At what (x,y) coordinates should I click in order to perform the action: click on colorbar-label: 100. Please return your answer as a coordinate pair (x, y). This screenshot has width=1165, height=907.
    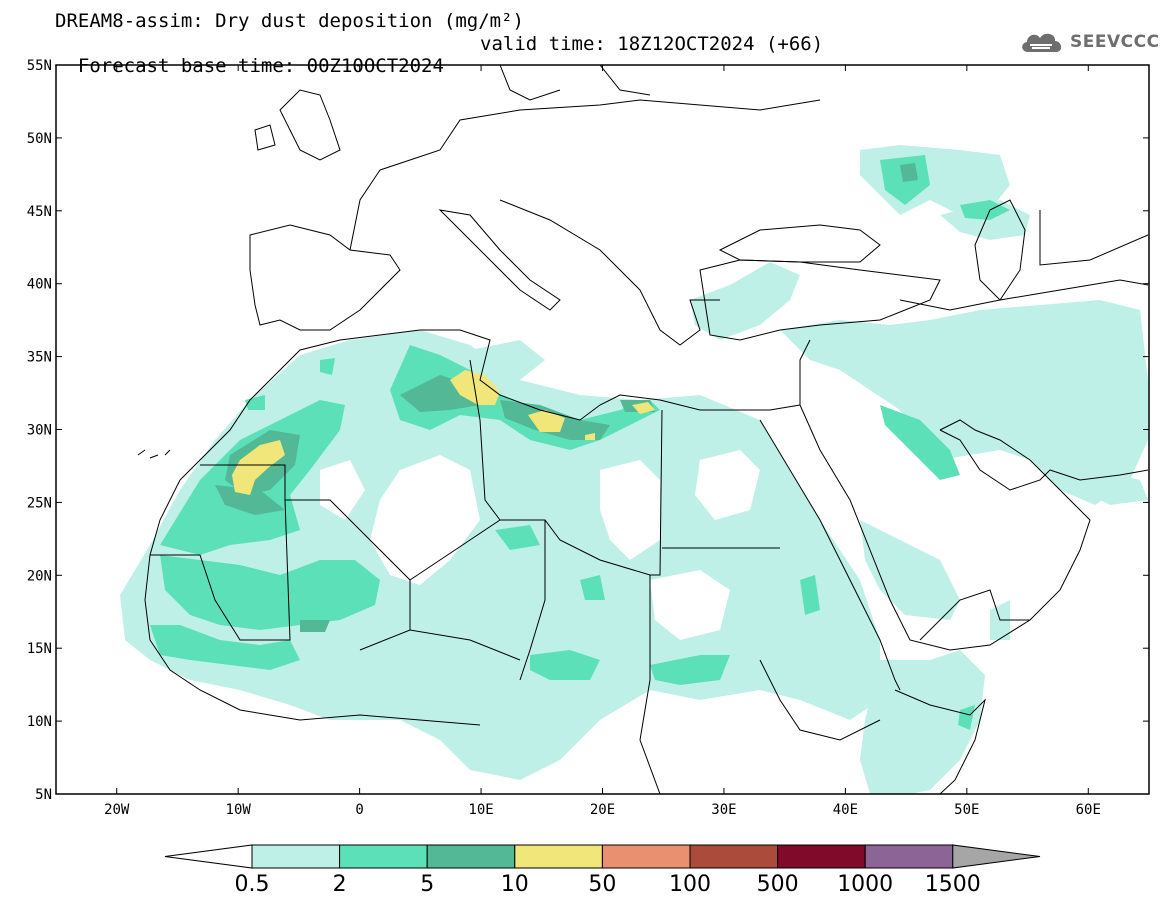
    Looking at the image, I should click on (690, 884).